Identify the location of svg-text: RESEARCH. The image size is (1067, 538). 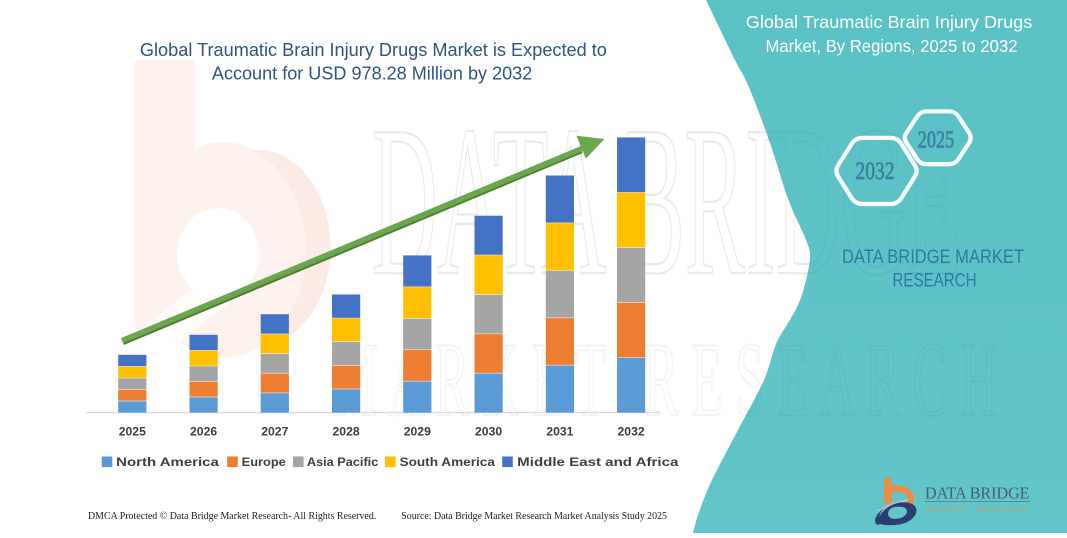
(935, 281).